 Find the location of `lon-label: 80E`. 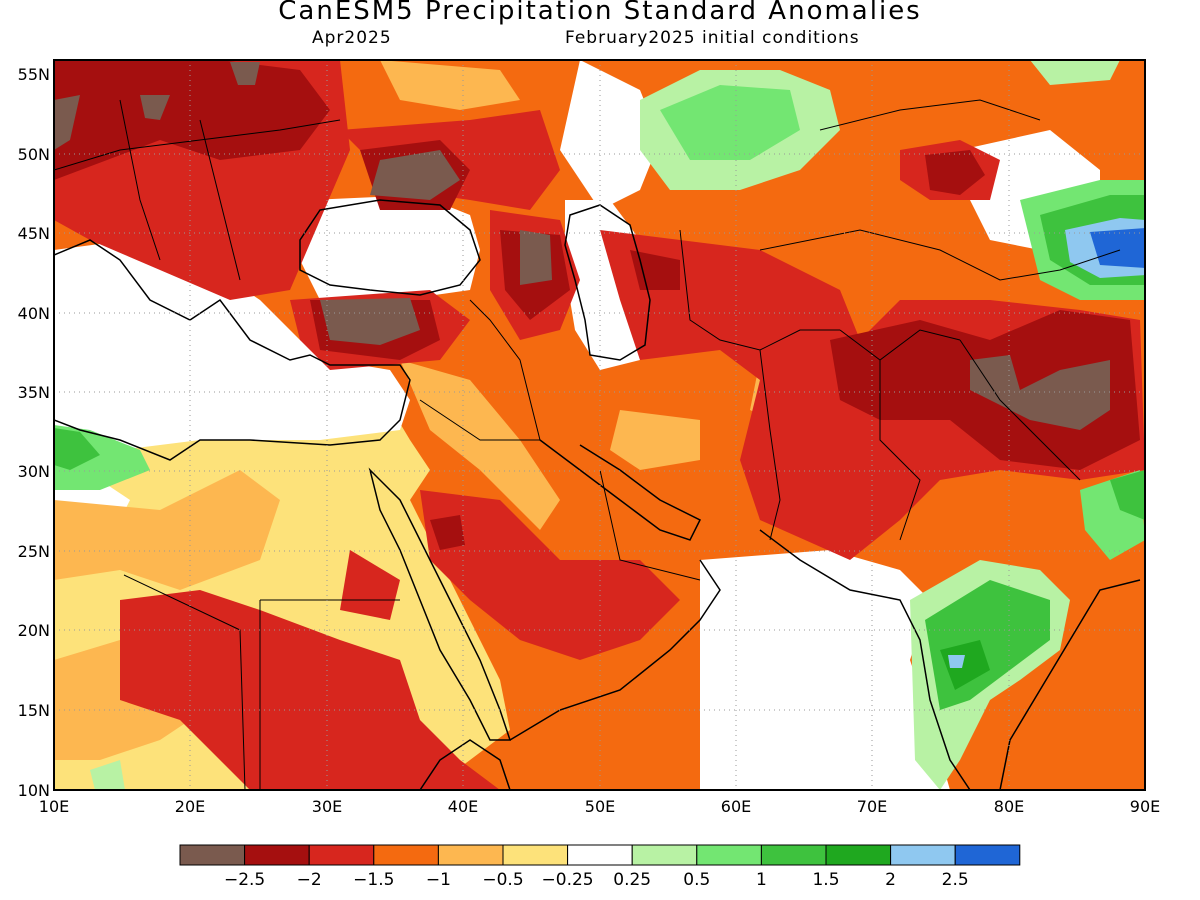

lon-label: 80E is located at coordinates (1009, 806).